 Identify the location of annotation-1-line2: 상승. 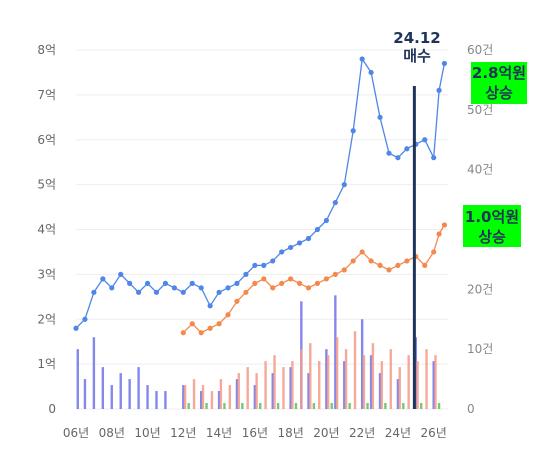
(499, 93).